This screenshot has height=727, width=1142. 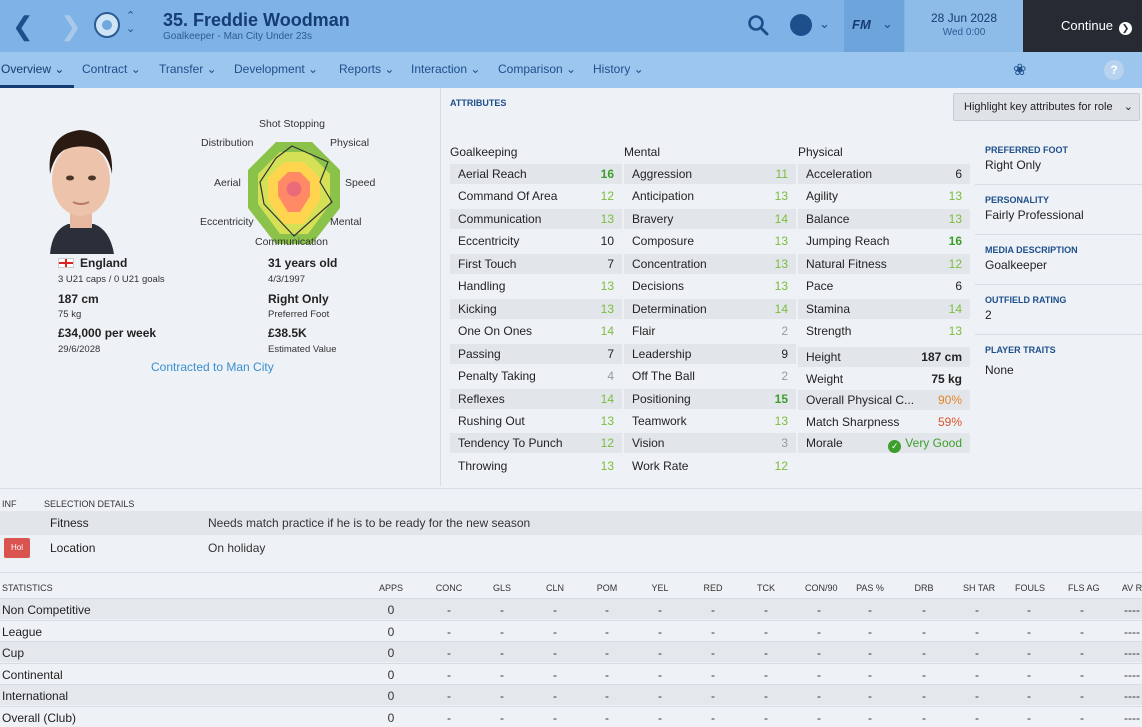 What do you see at coordinates (1114, 70) in the screenshot?
I see `help-icon: ?` at bounding box center [1114, 70].